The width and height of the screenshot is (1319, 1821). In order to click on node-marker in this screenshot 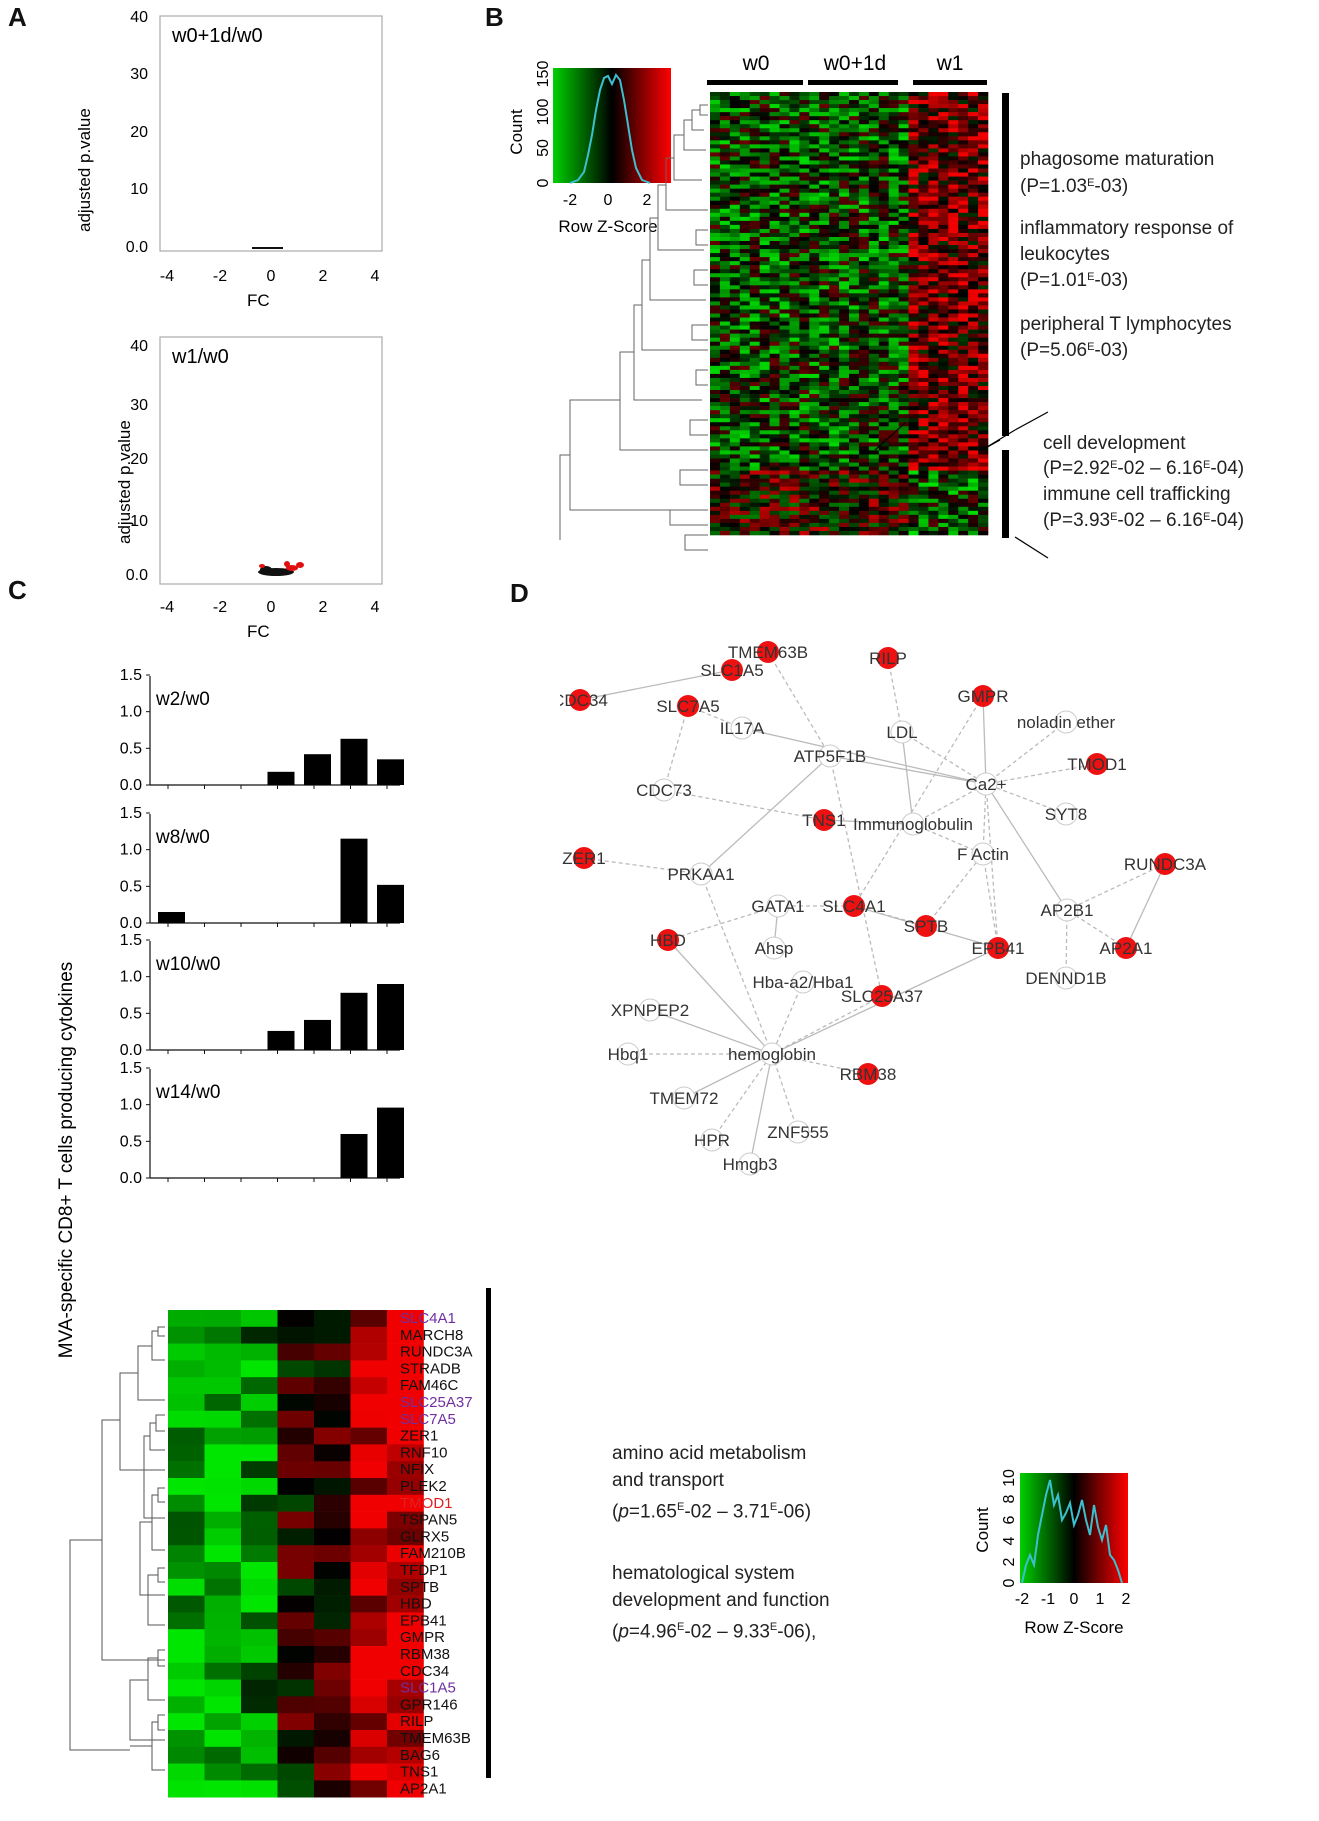, I will do `click(824, 820)`.